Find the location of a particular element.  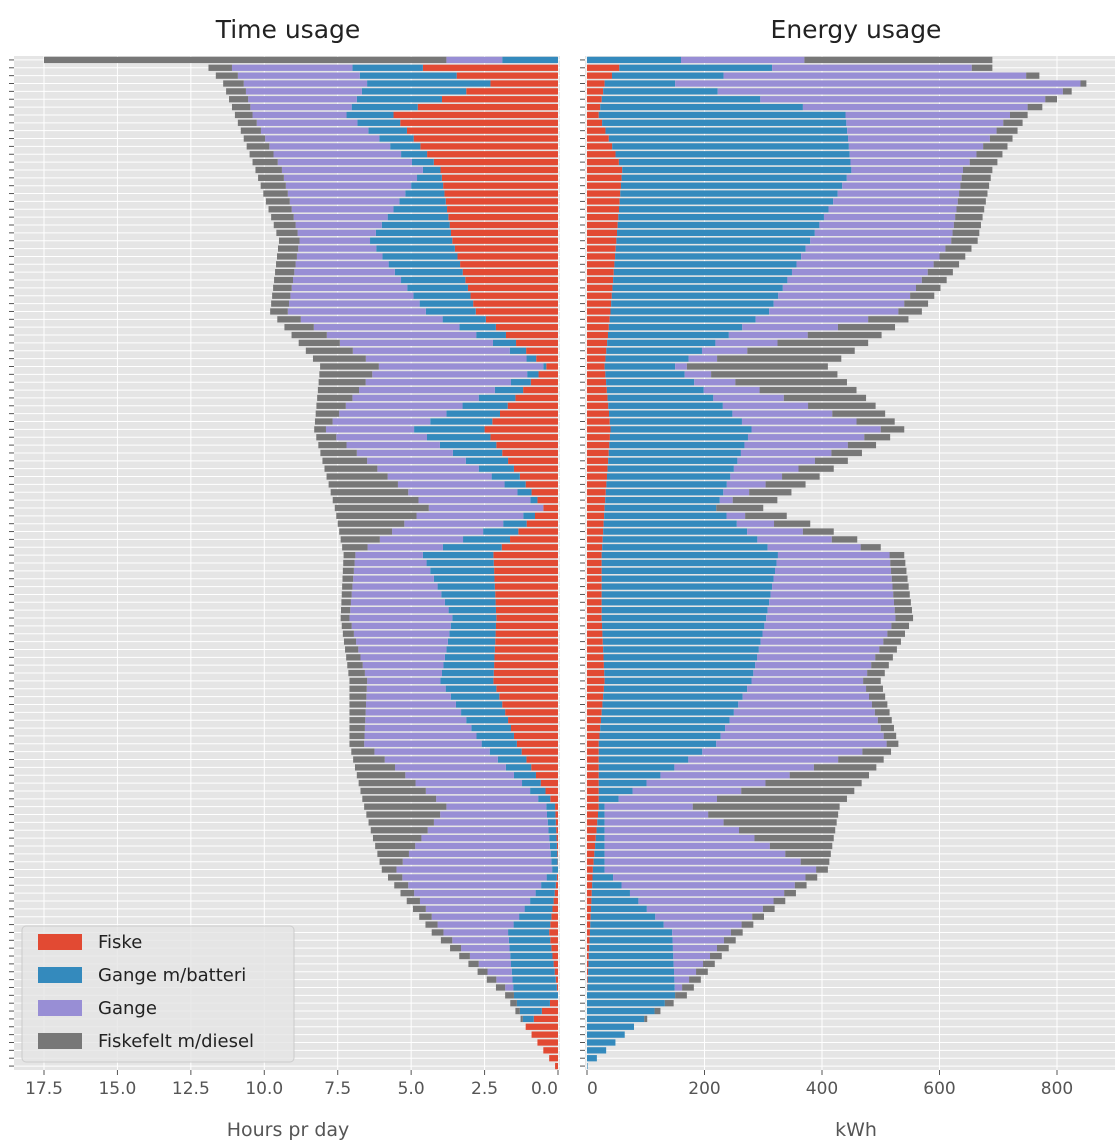

legend-swatch-gange-m-batteri is located at coordinates (60, 975).